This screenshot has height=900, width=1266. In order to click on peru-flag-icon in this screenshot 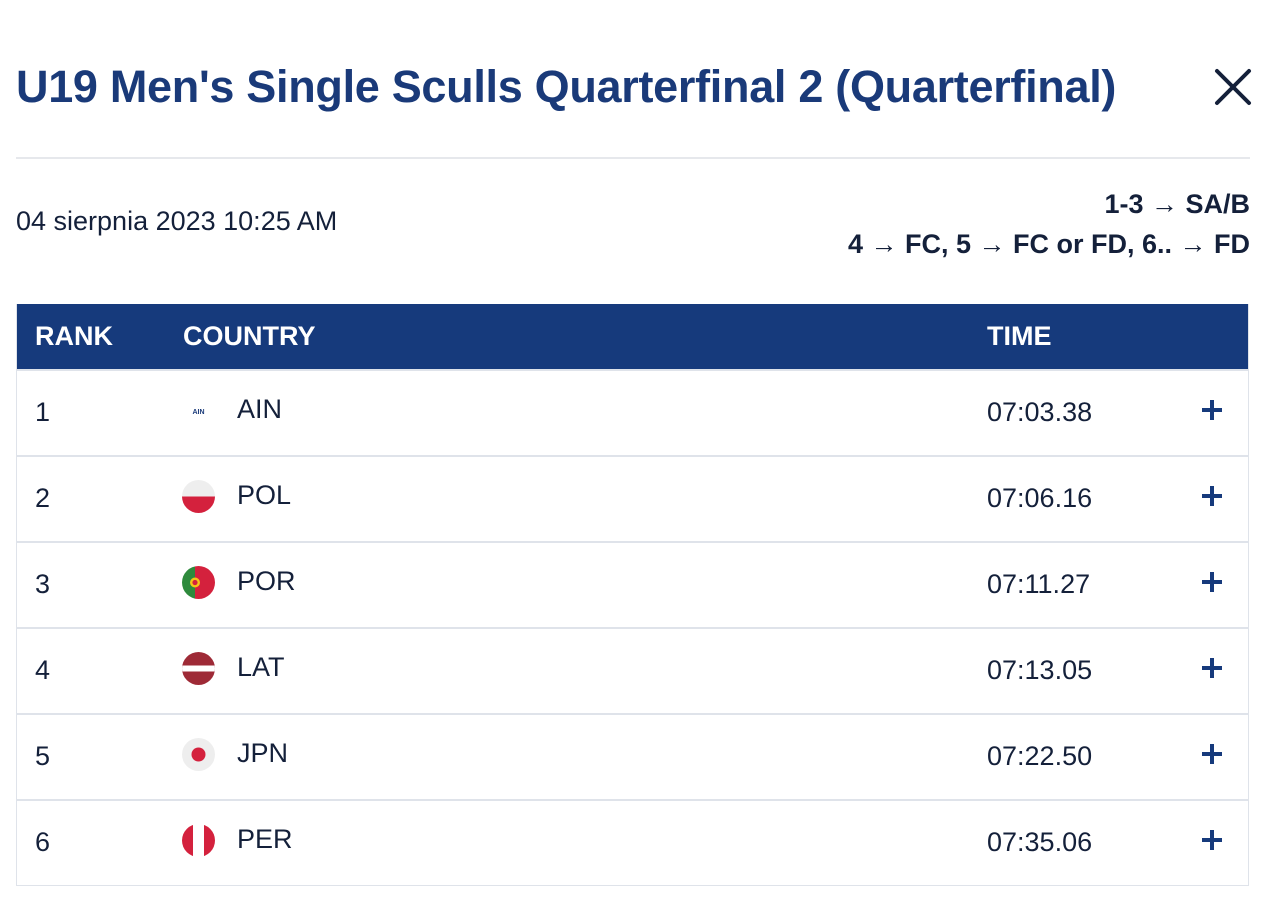, I will do `click(198, 840)`.